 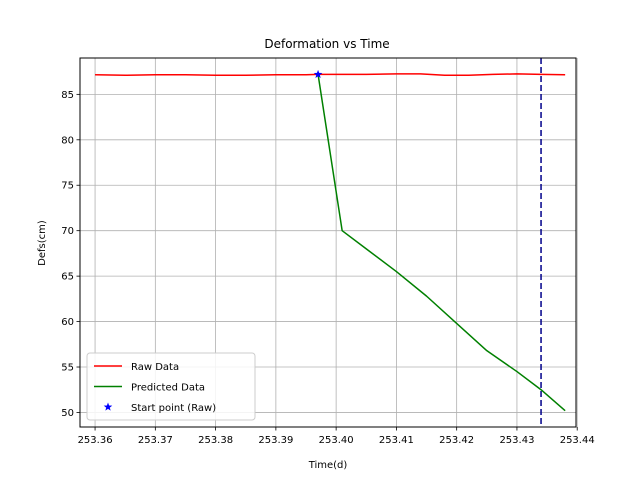 I want to click on y-tick-label: 80, so click(x=67, y=140).